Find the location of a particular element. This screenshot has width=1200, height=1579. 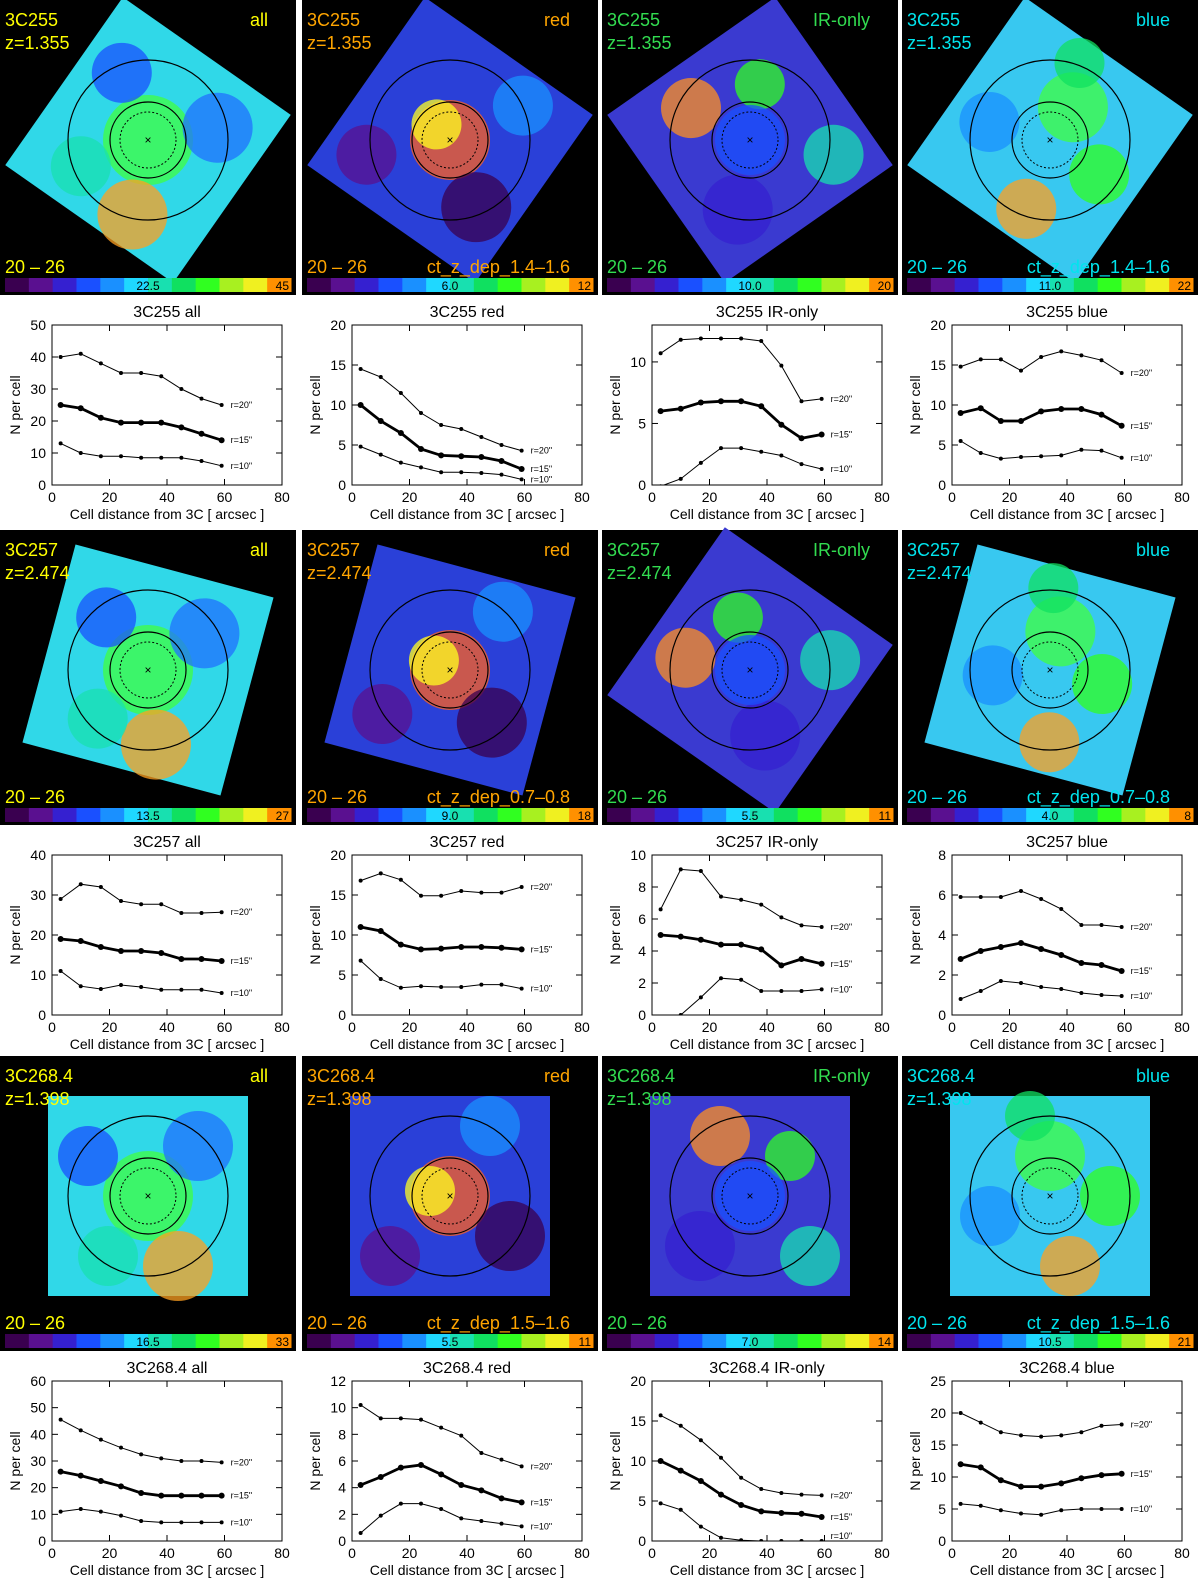

x-tick-label: 20 is located at coordinates (110, 1553).